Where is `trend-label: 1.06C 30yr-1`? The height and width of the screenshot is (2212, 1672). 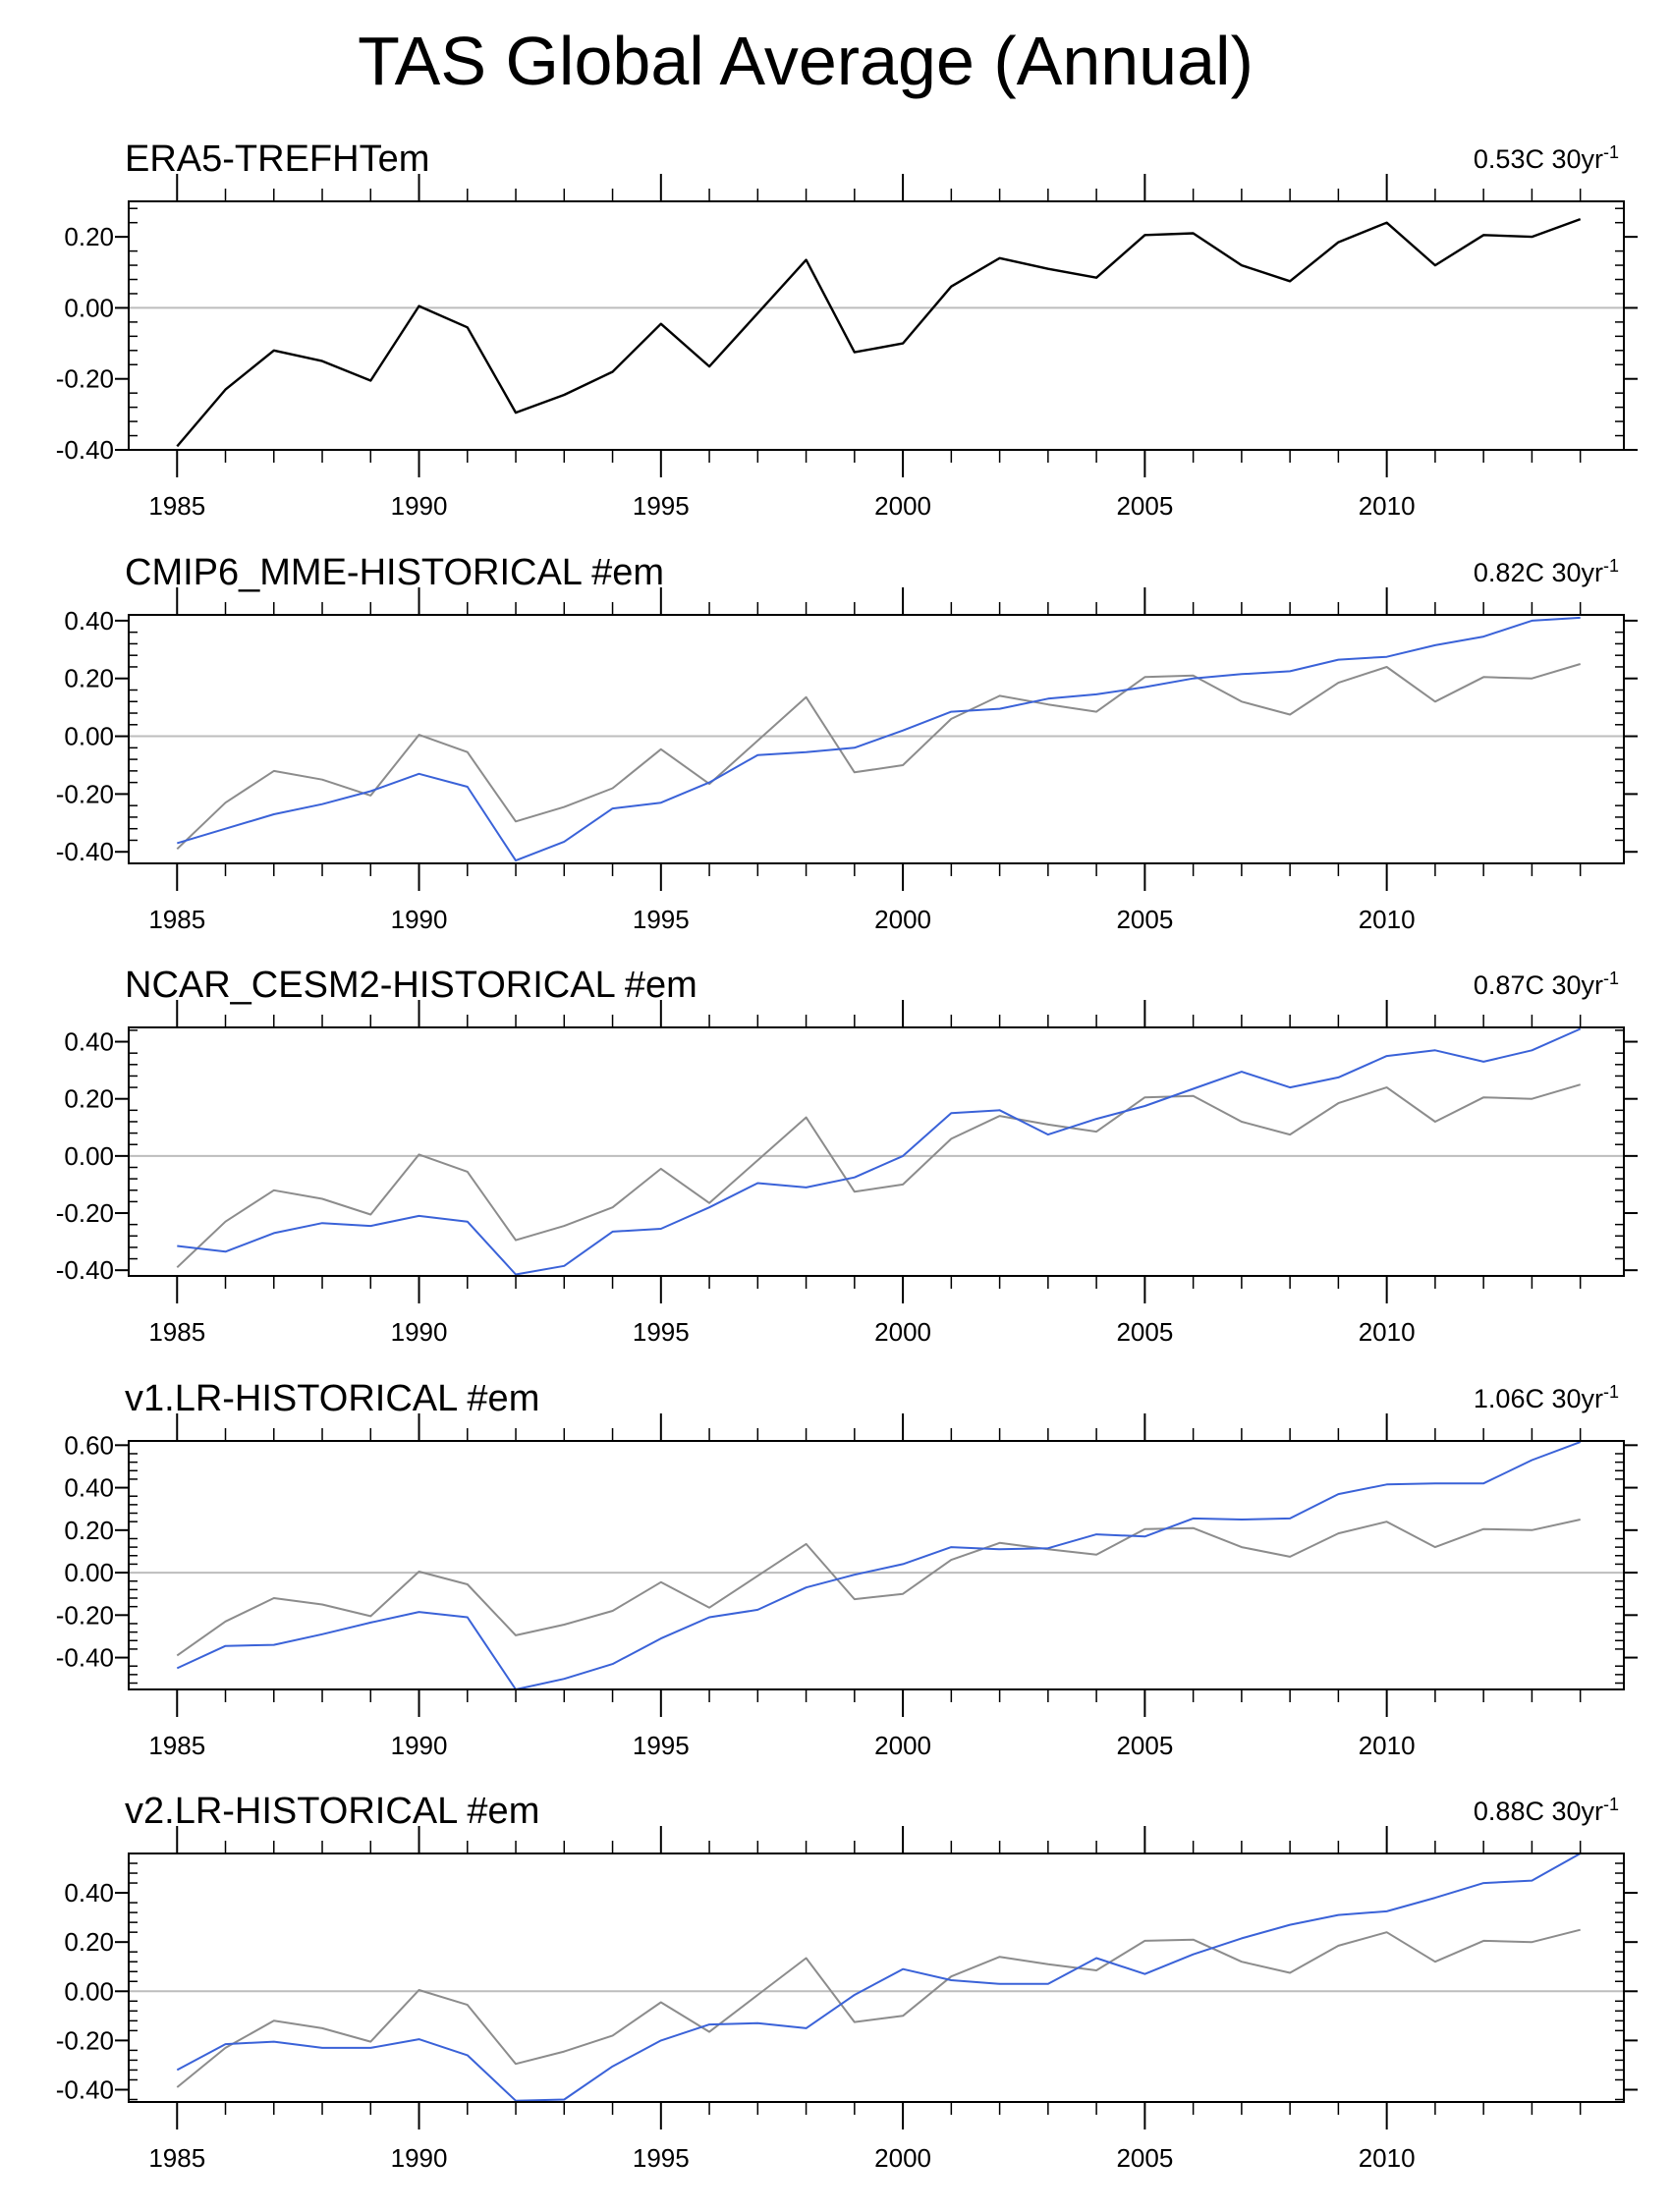
trend-label: 1.06C 30yr-1 is located at coordinates (1546, 1397).